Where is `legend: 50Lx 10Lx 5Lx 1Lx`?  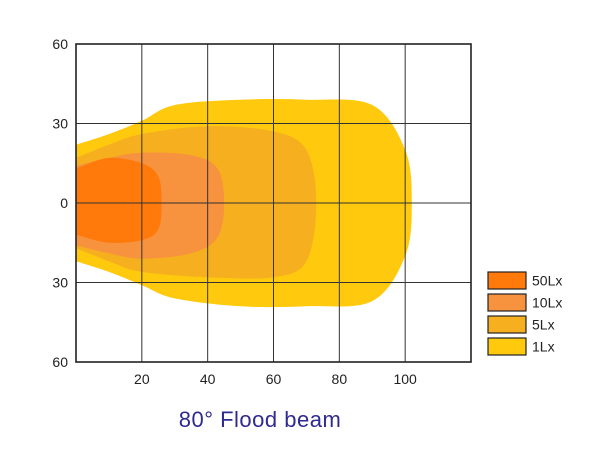 legend: 50Lx 10Lx 5Lx 1Lx is located at coordinates (524, 313).